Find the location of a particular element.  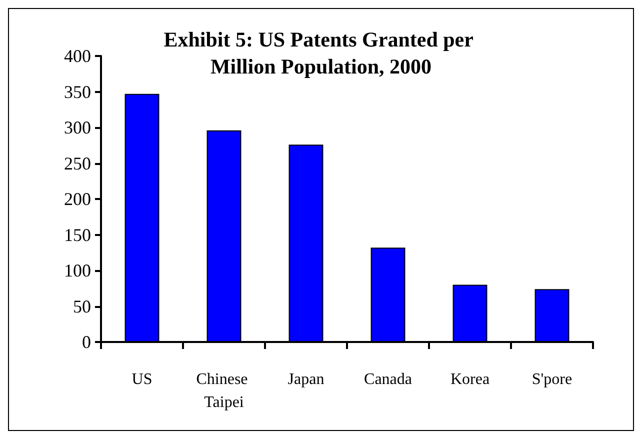

y-tick-label: 50 is located at coordinates (82, 306).